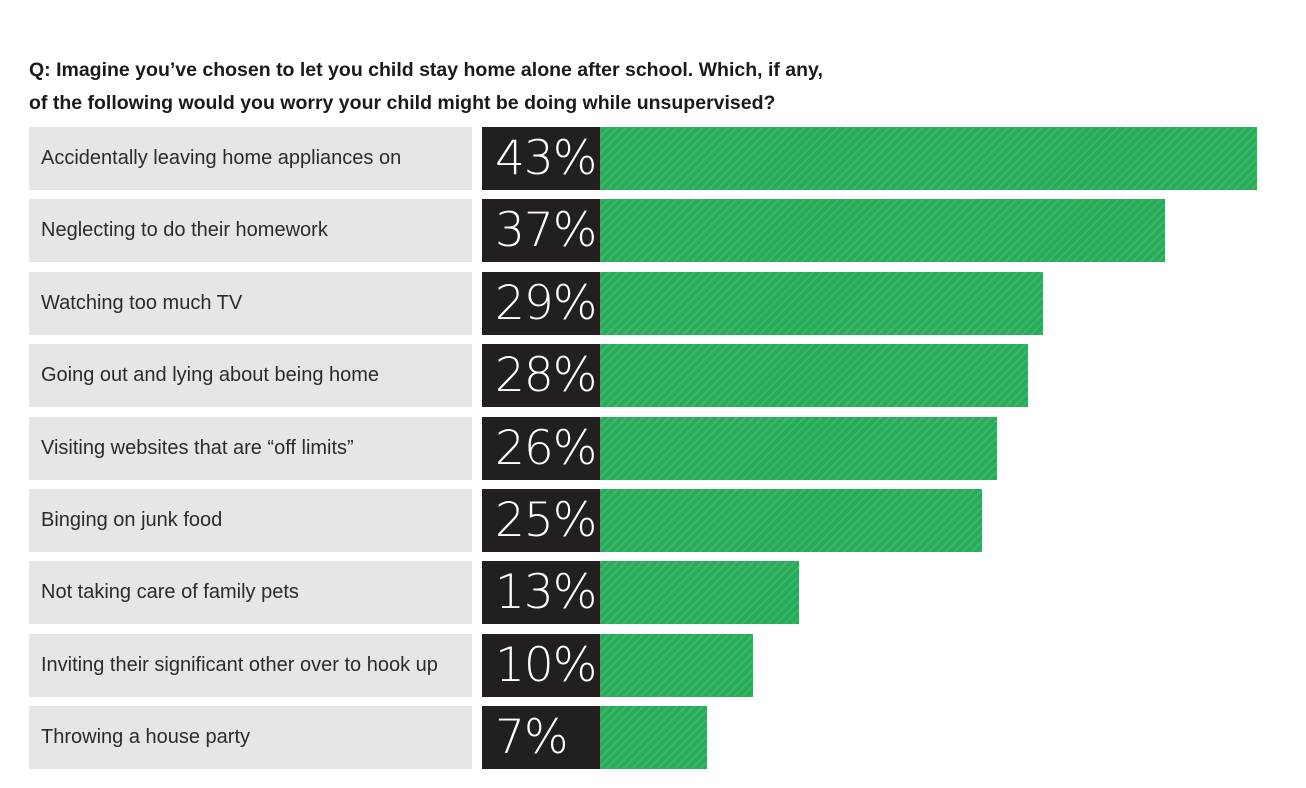  What do you see at coordinates (546, 520) in the screenshot?
I see `value-label: 25%` at bounding box center [546, 520].